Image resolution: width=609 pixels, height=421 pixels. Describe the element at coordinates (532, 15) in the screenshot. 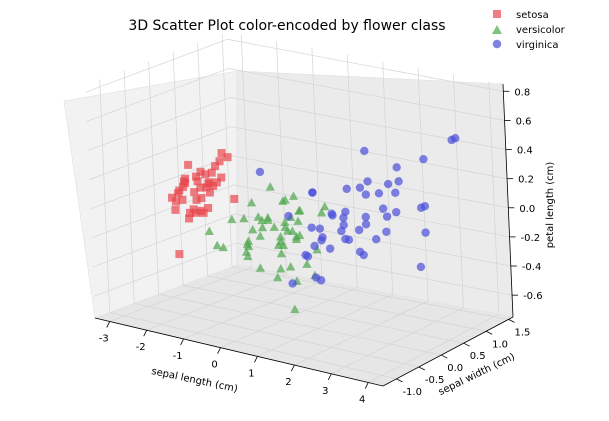

I see `legend-label-setosa: setosa` at that location.